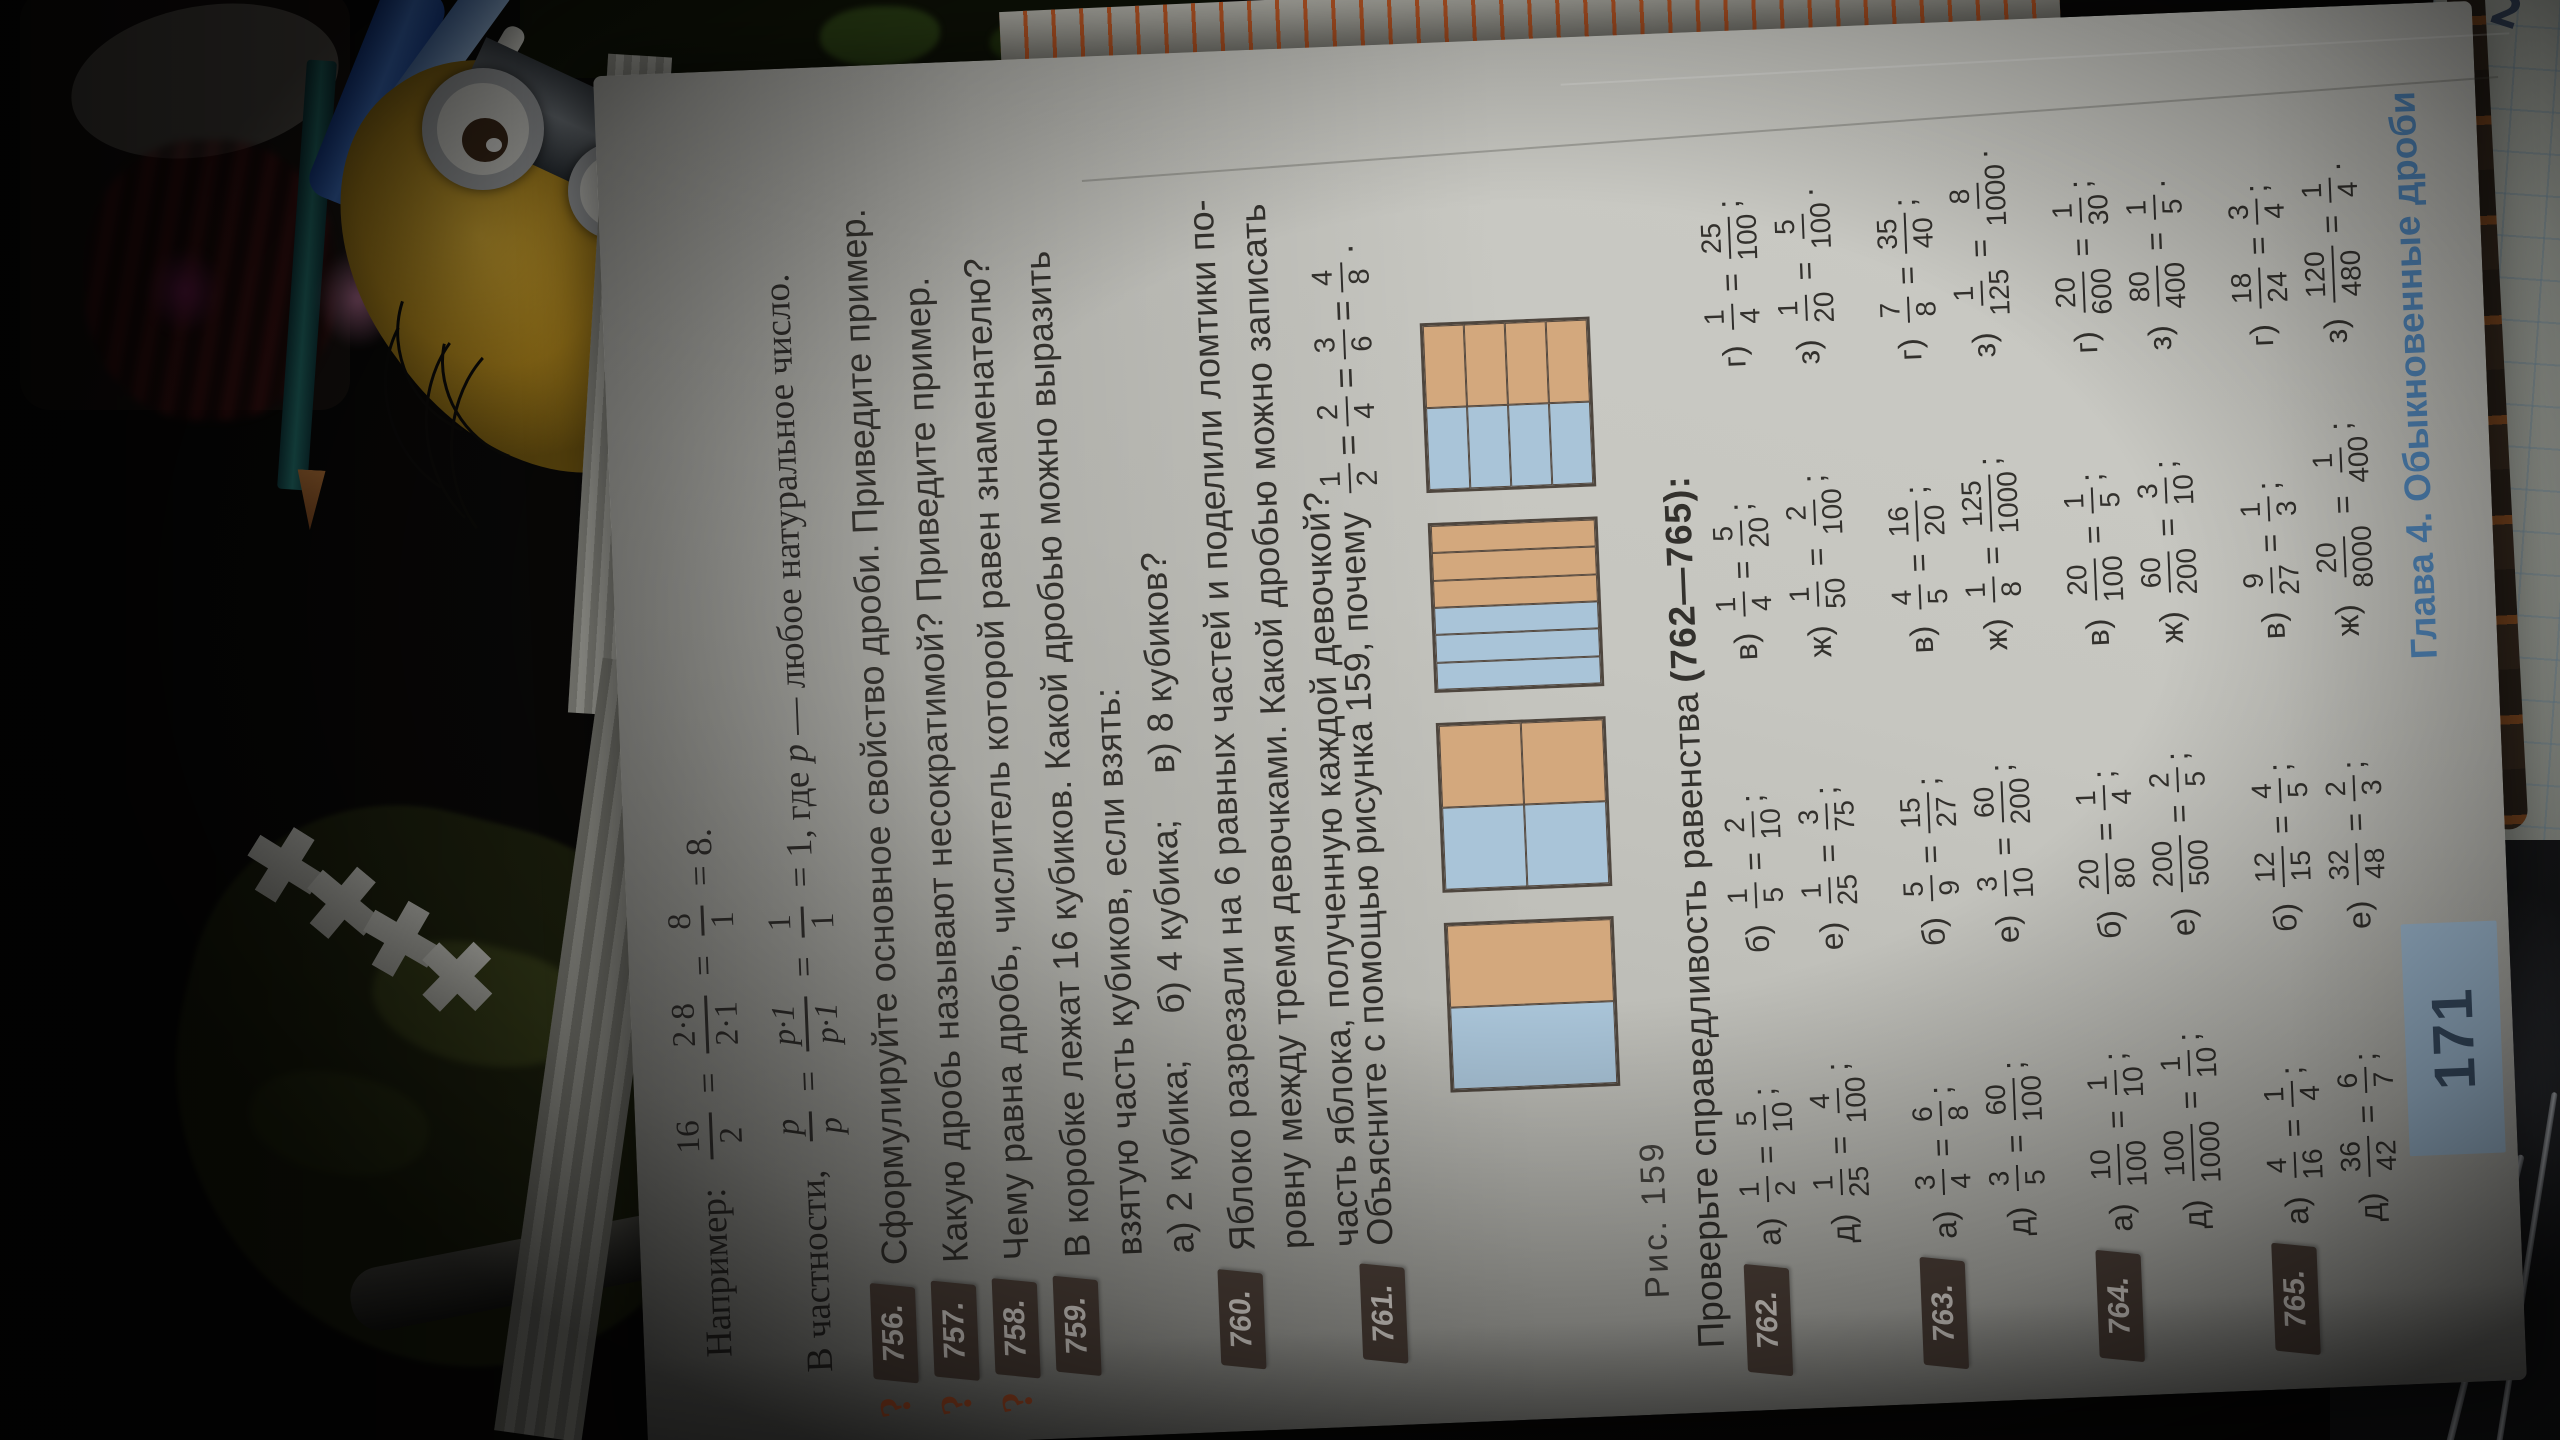 The width and height of the screenshot is (2560, 1440). I want to click on equality-item: д) 36 42 = 6 7;, so click(2365, 1075).